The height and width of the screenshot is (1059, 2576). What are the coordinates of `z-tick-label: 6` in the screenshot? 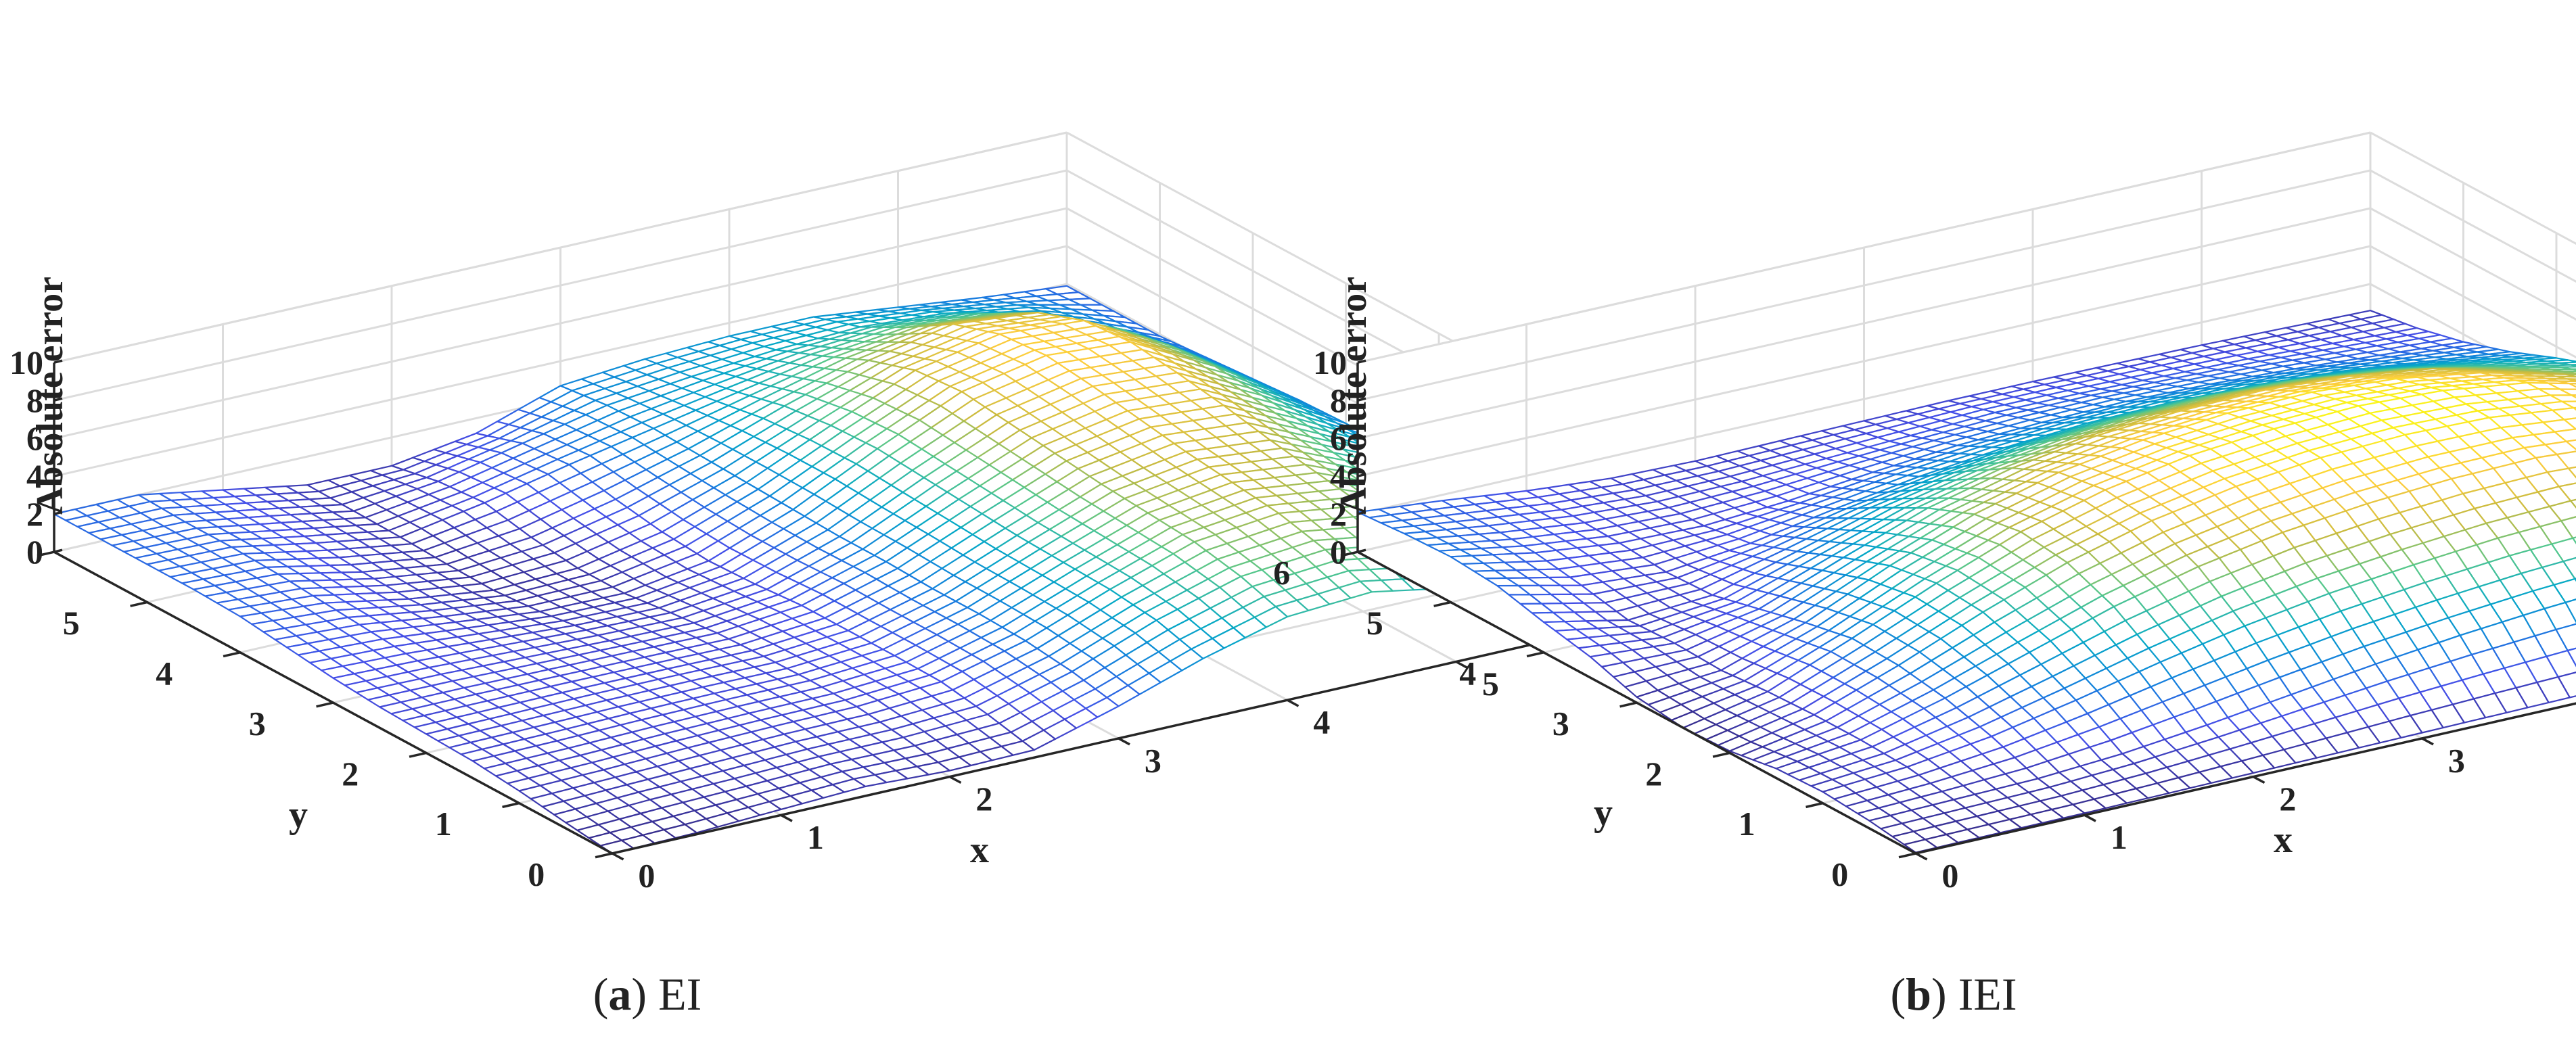 It's located at (34, 438).